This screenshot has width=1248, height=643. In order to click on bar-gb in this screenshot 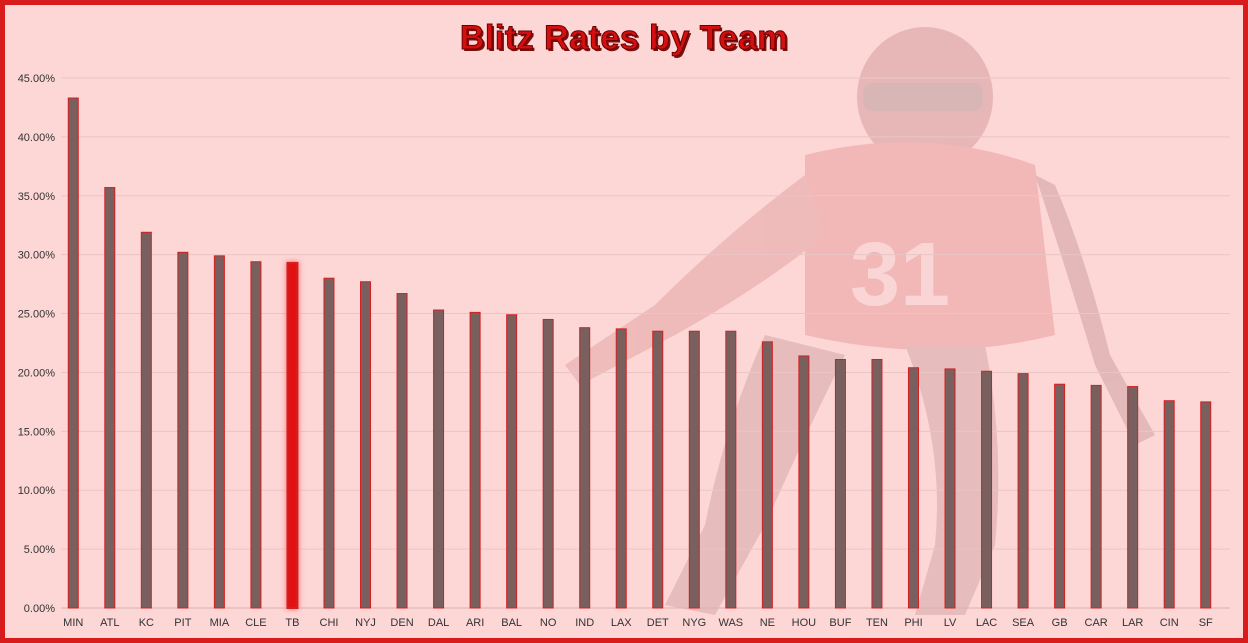, I will do `click(1060, 496)`.